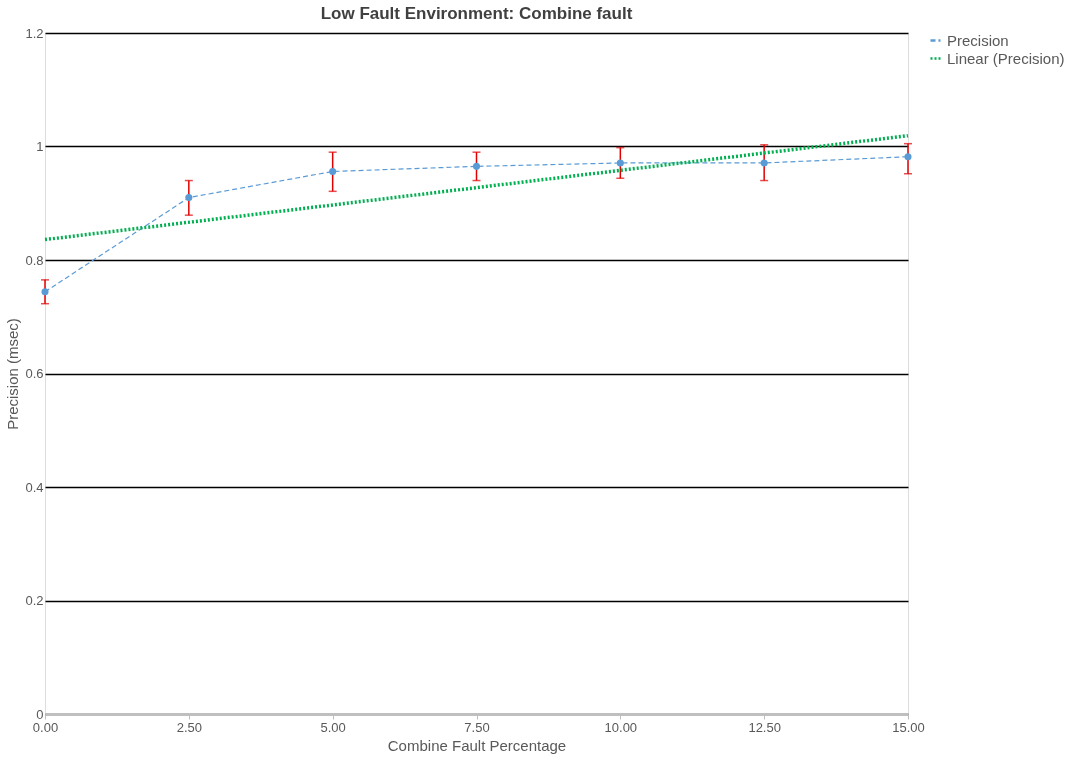 The height and width of the screenshot is (758, 1070). What do you see at coordinates (34, 600) in the screenshot?
I see `y-tick-label: 0.2` at bounding box center [34, 600].